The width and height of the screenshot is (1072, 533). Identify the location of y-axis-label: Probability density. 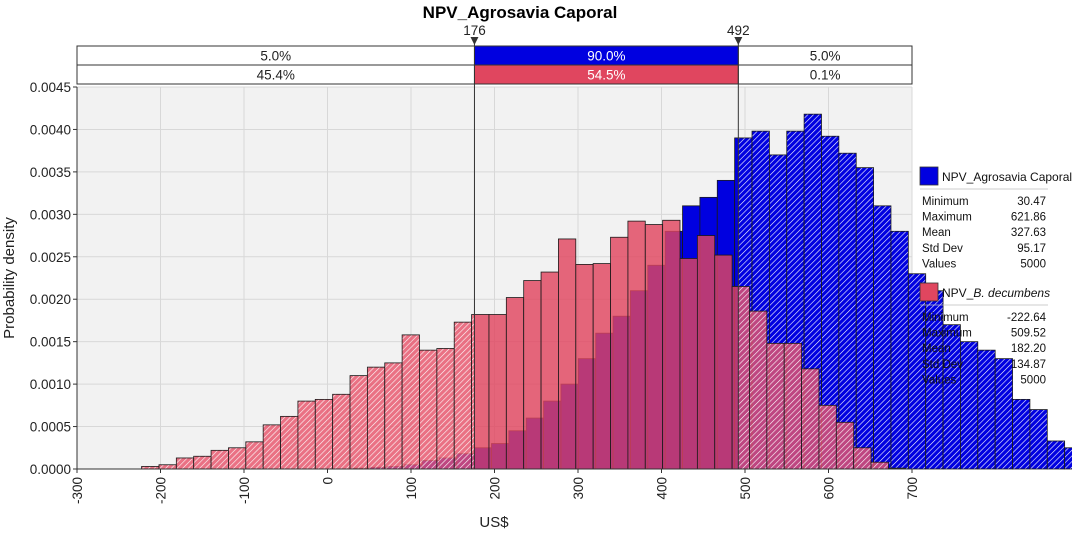
(9, 278).